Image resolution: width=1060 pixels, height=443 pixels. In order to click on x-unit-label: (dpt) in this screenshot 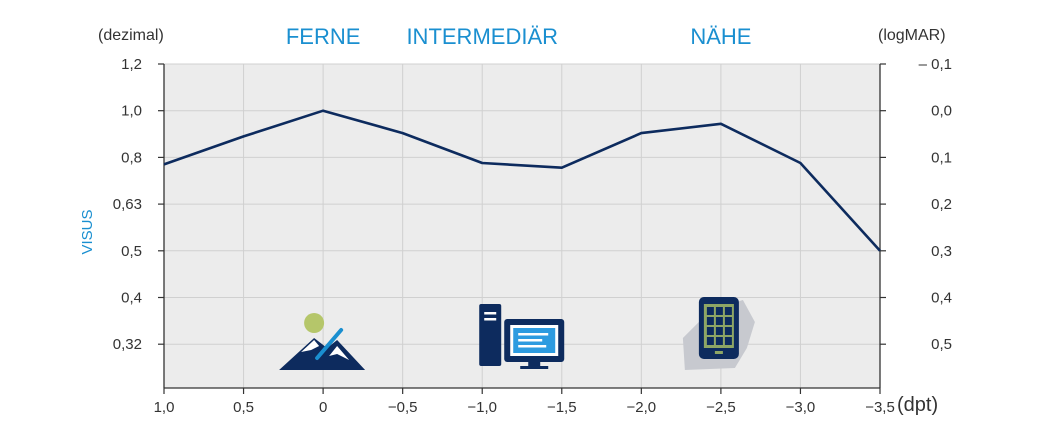, I will do `click(917, 405)`.